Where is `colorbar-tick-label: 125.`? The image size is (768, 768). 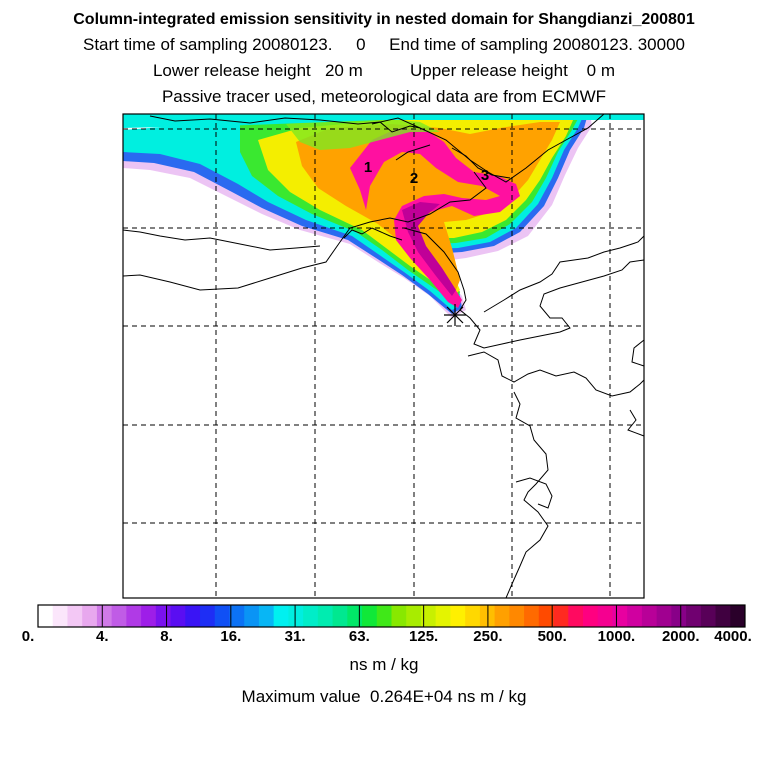 colorbar-tick-label: 125. is located at coordinates (424, 636).